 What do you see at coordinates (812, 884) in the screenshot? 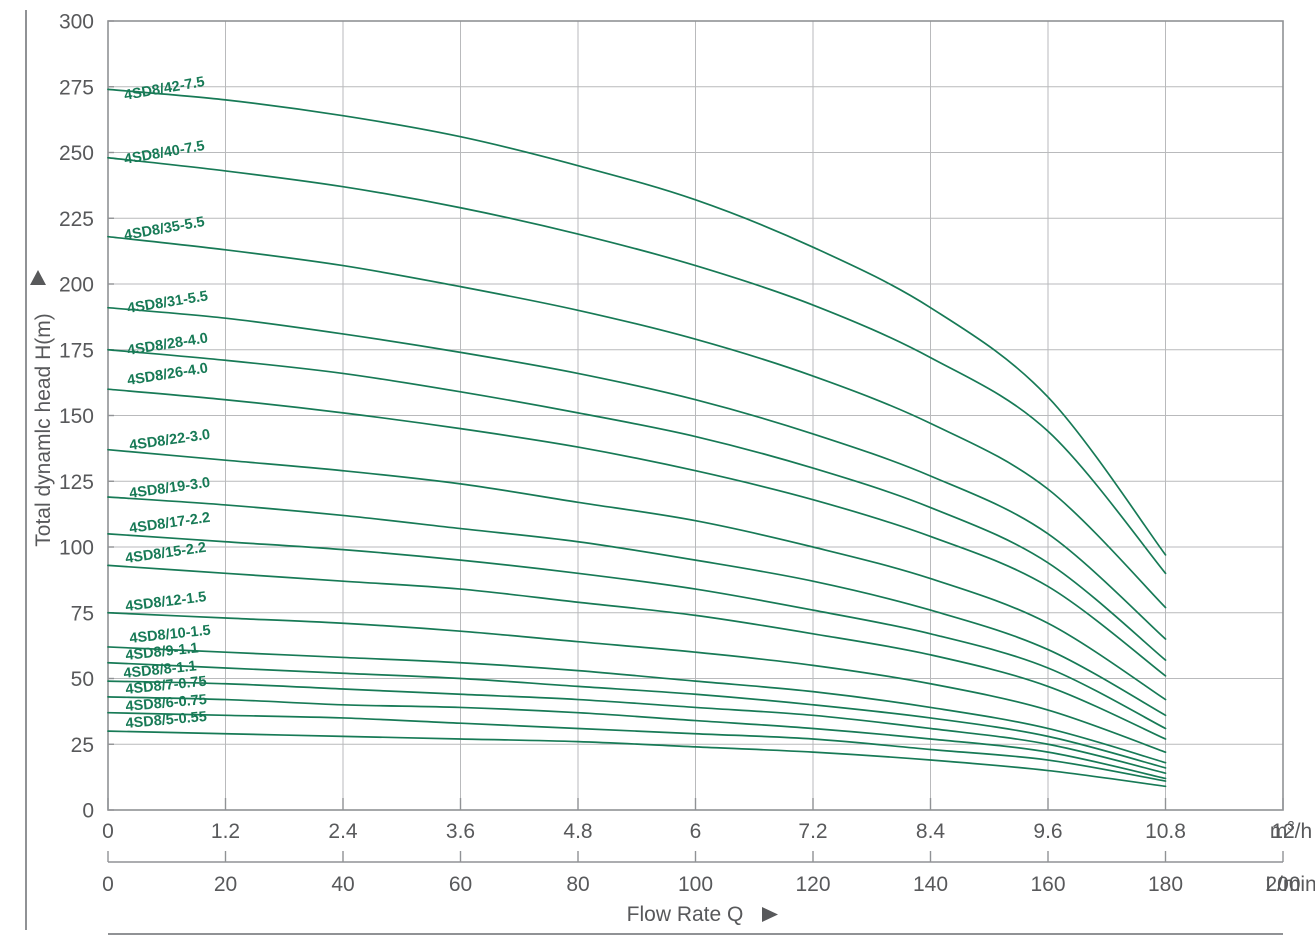
I see `x-secondary-tick-label: 120` at bounding box center [812, 884].